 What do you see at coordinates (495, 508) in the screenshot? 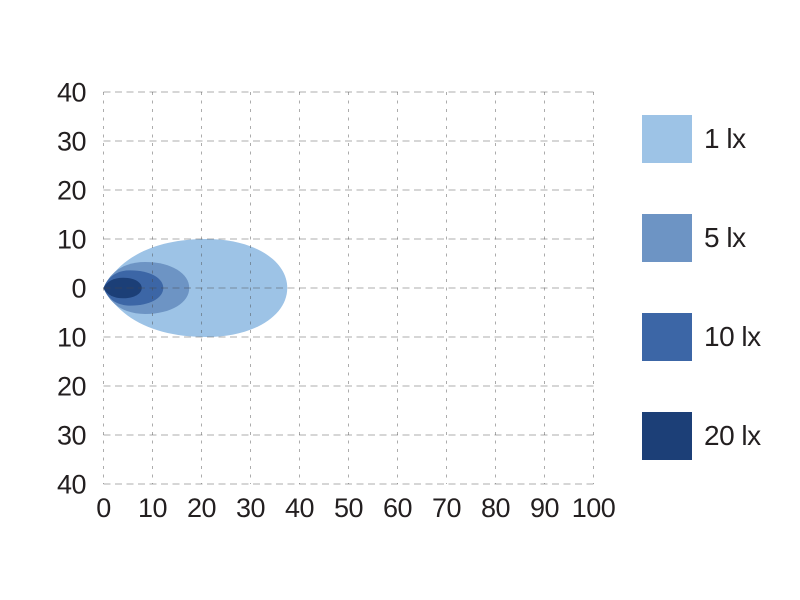
I see `x-tick-label: 80` at bounding box center [495, 508].